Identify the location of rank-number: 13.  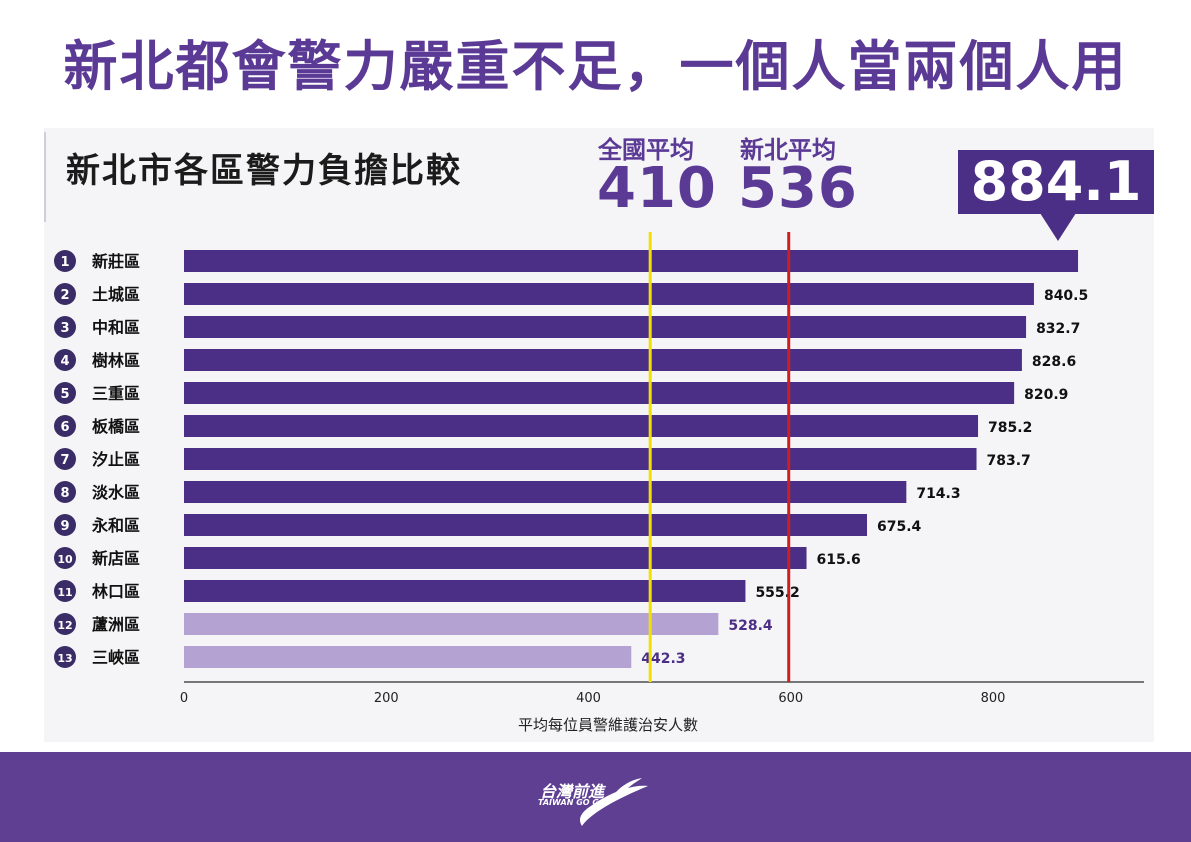
(64, 658).